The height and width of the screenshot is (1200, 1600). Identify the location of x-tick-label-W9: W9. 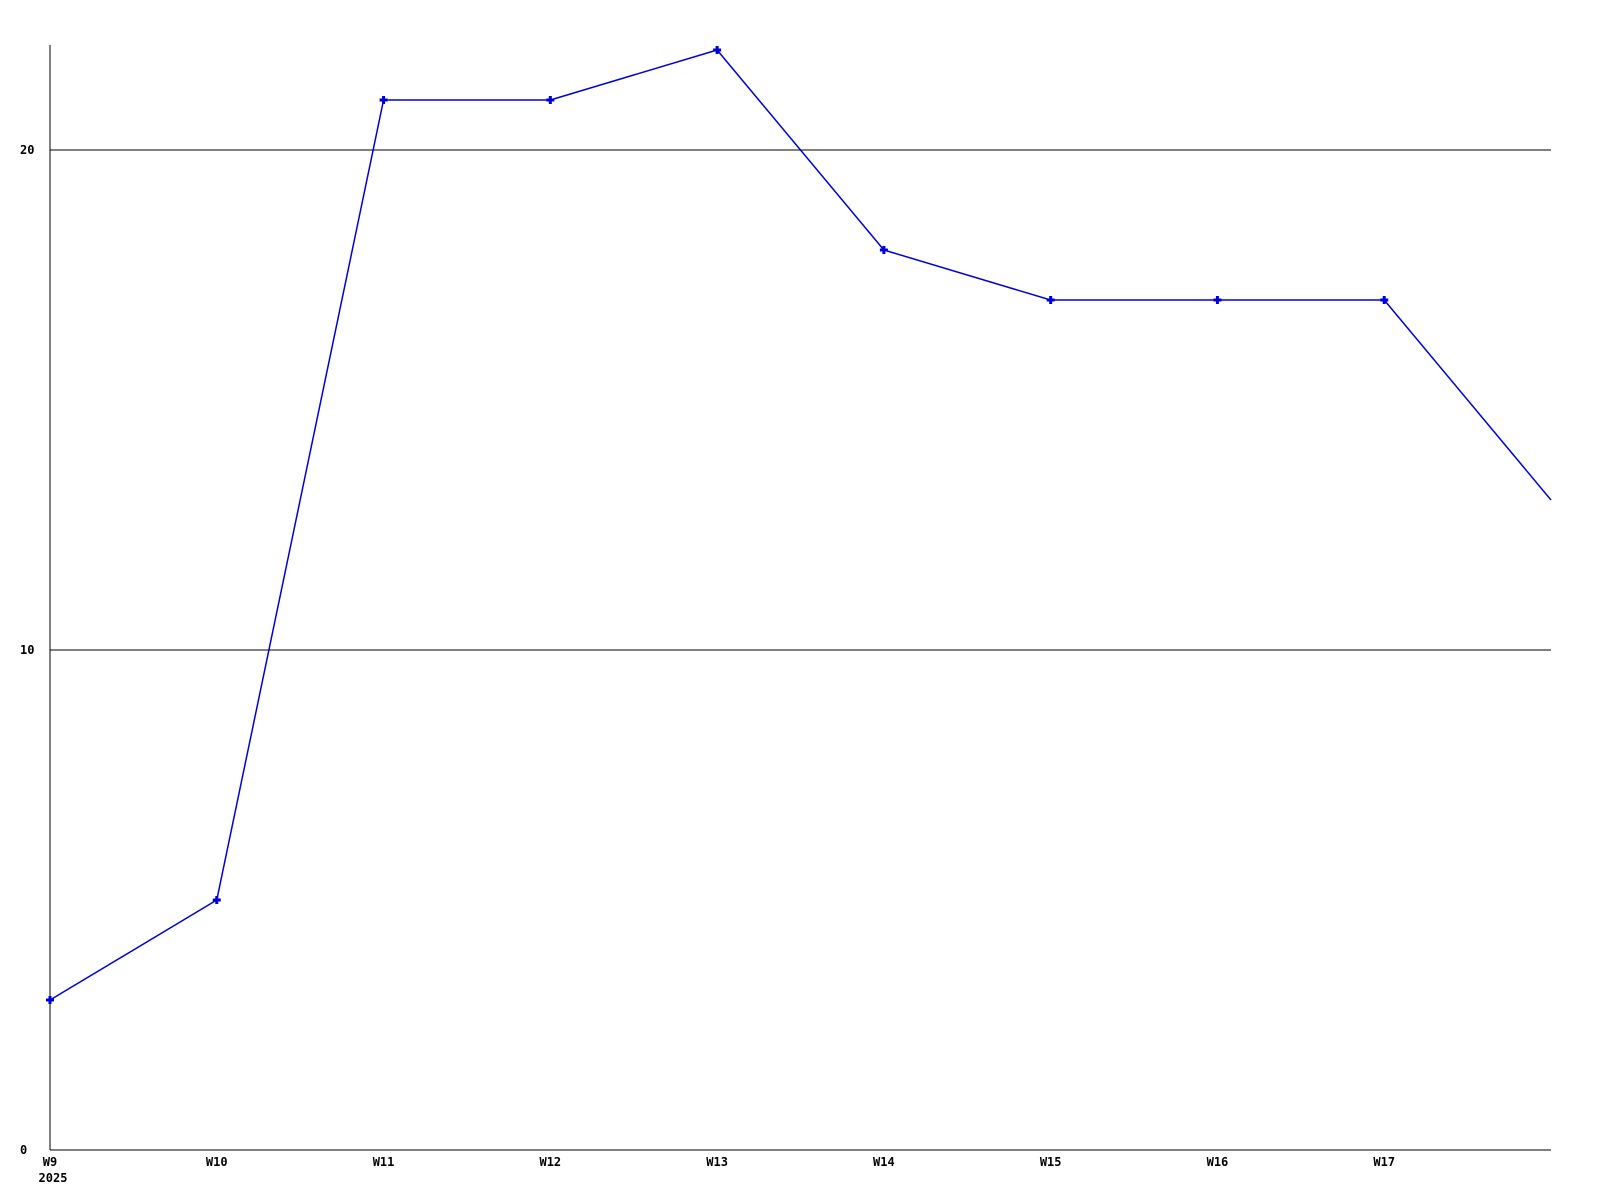
(50, 1162).